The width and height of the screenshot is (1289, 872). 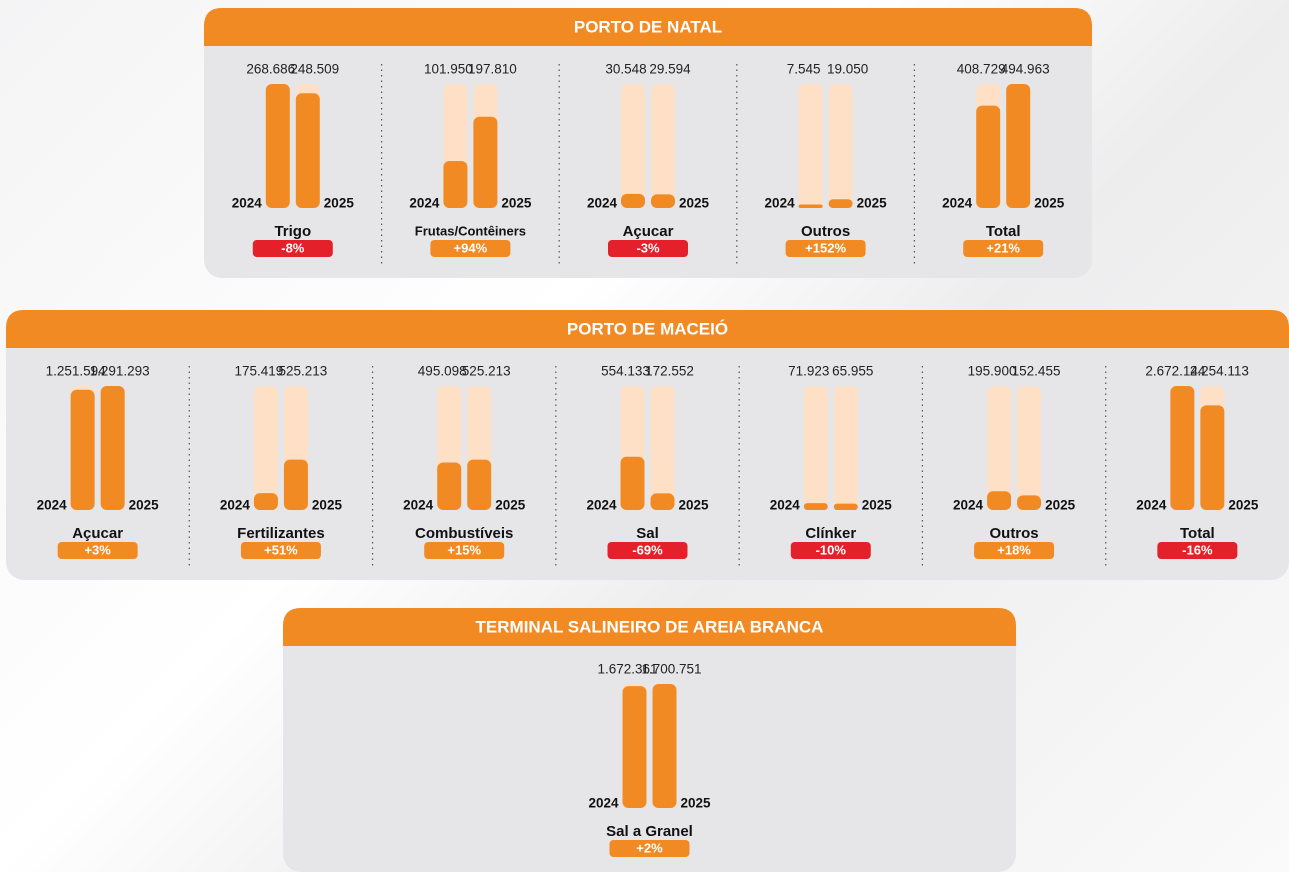 What do you see at coordinates (852, 371) in the screenshot?
I see `value-label: 65.955` at bounding box center [852, 371].